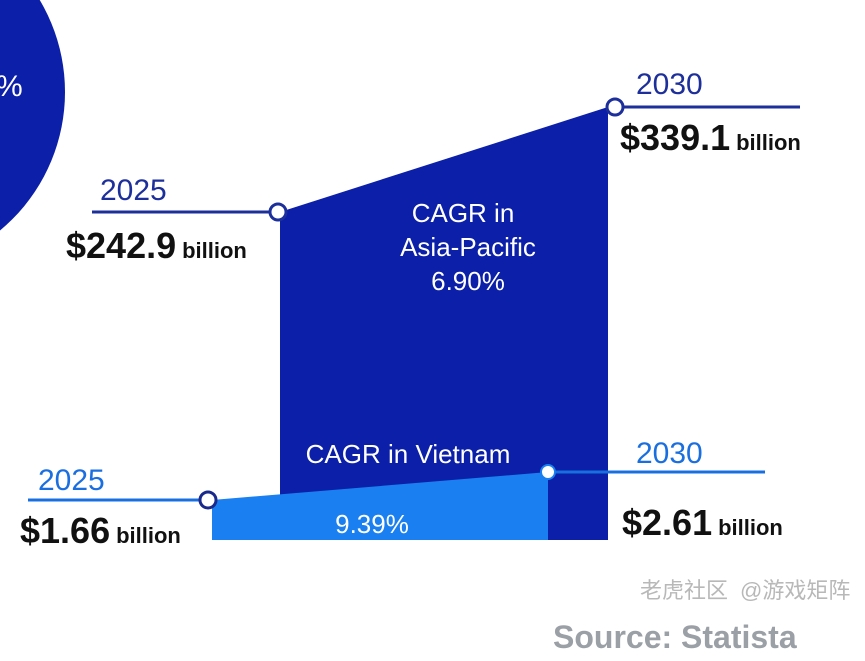 This screenshot has height=661, width=865. What do you see at coordinates (669, 84) in the screenshot?
I see `apac-2030-year: 2030` at bounding box center [669, 84].